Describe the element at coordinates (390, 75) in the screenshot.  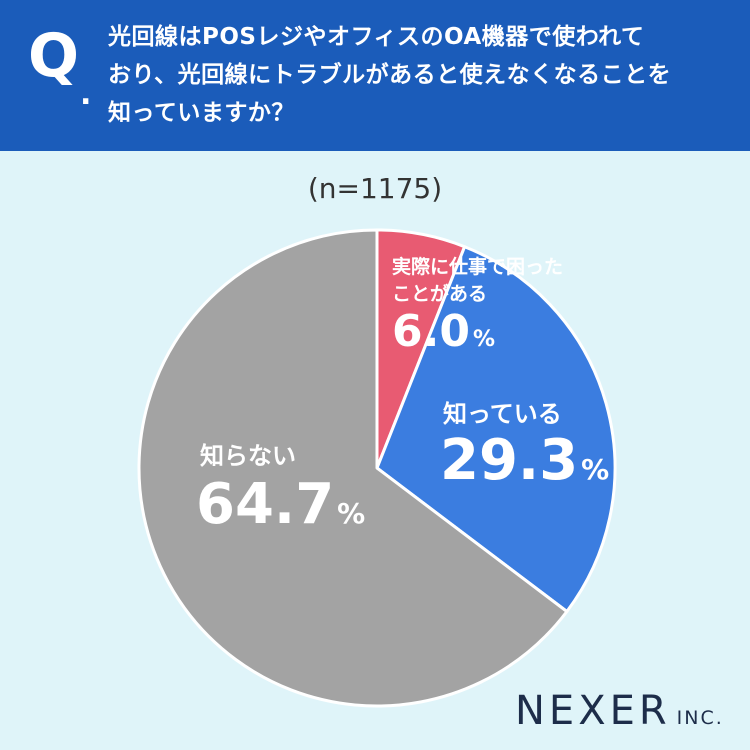
I see `question-line-2: おり、光回線にトラブルがあると使えなくなることを` at that location.